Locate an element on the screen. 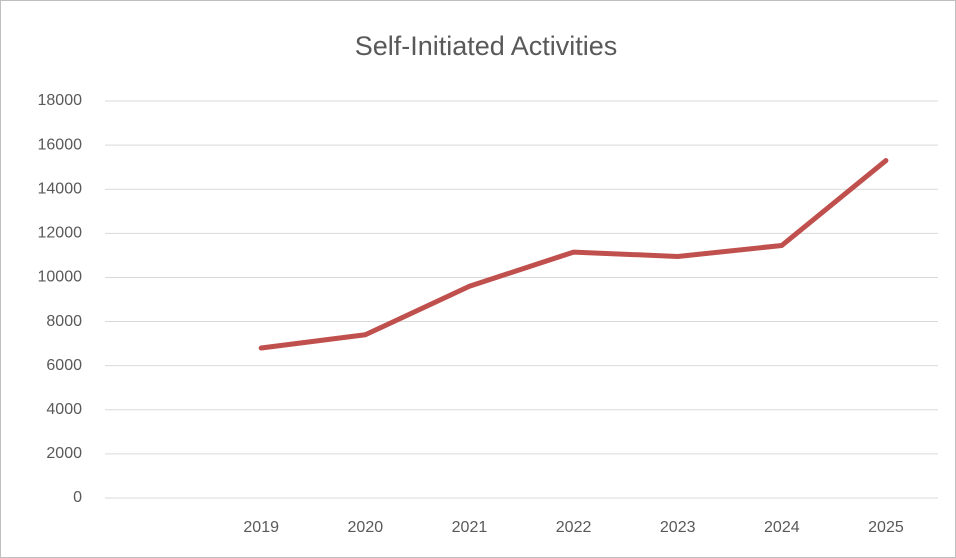  x-tick-label: 2024 is located at coordinates (782, 527).